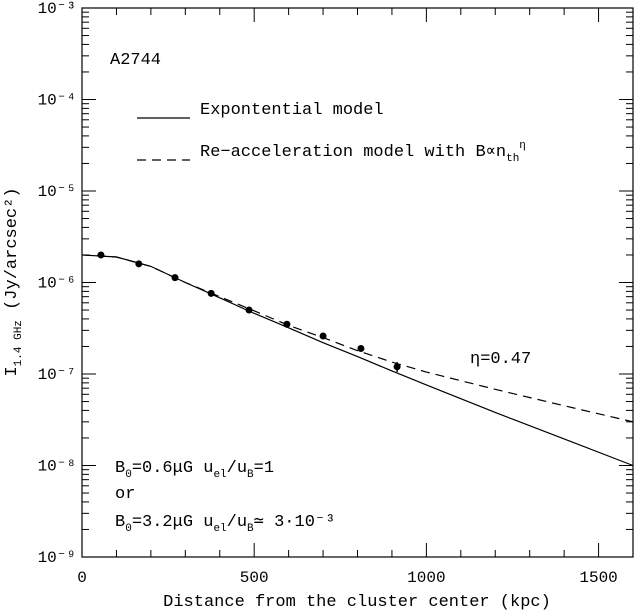  I want to click on text-segment: or, so click(125, 494).